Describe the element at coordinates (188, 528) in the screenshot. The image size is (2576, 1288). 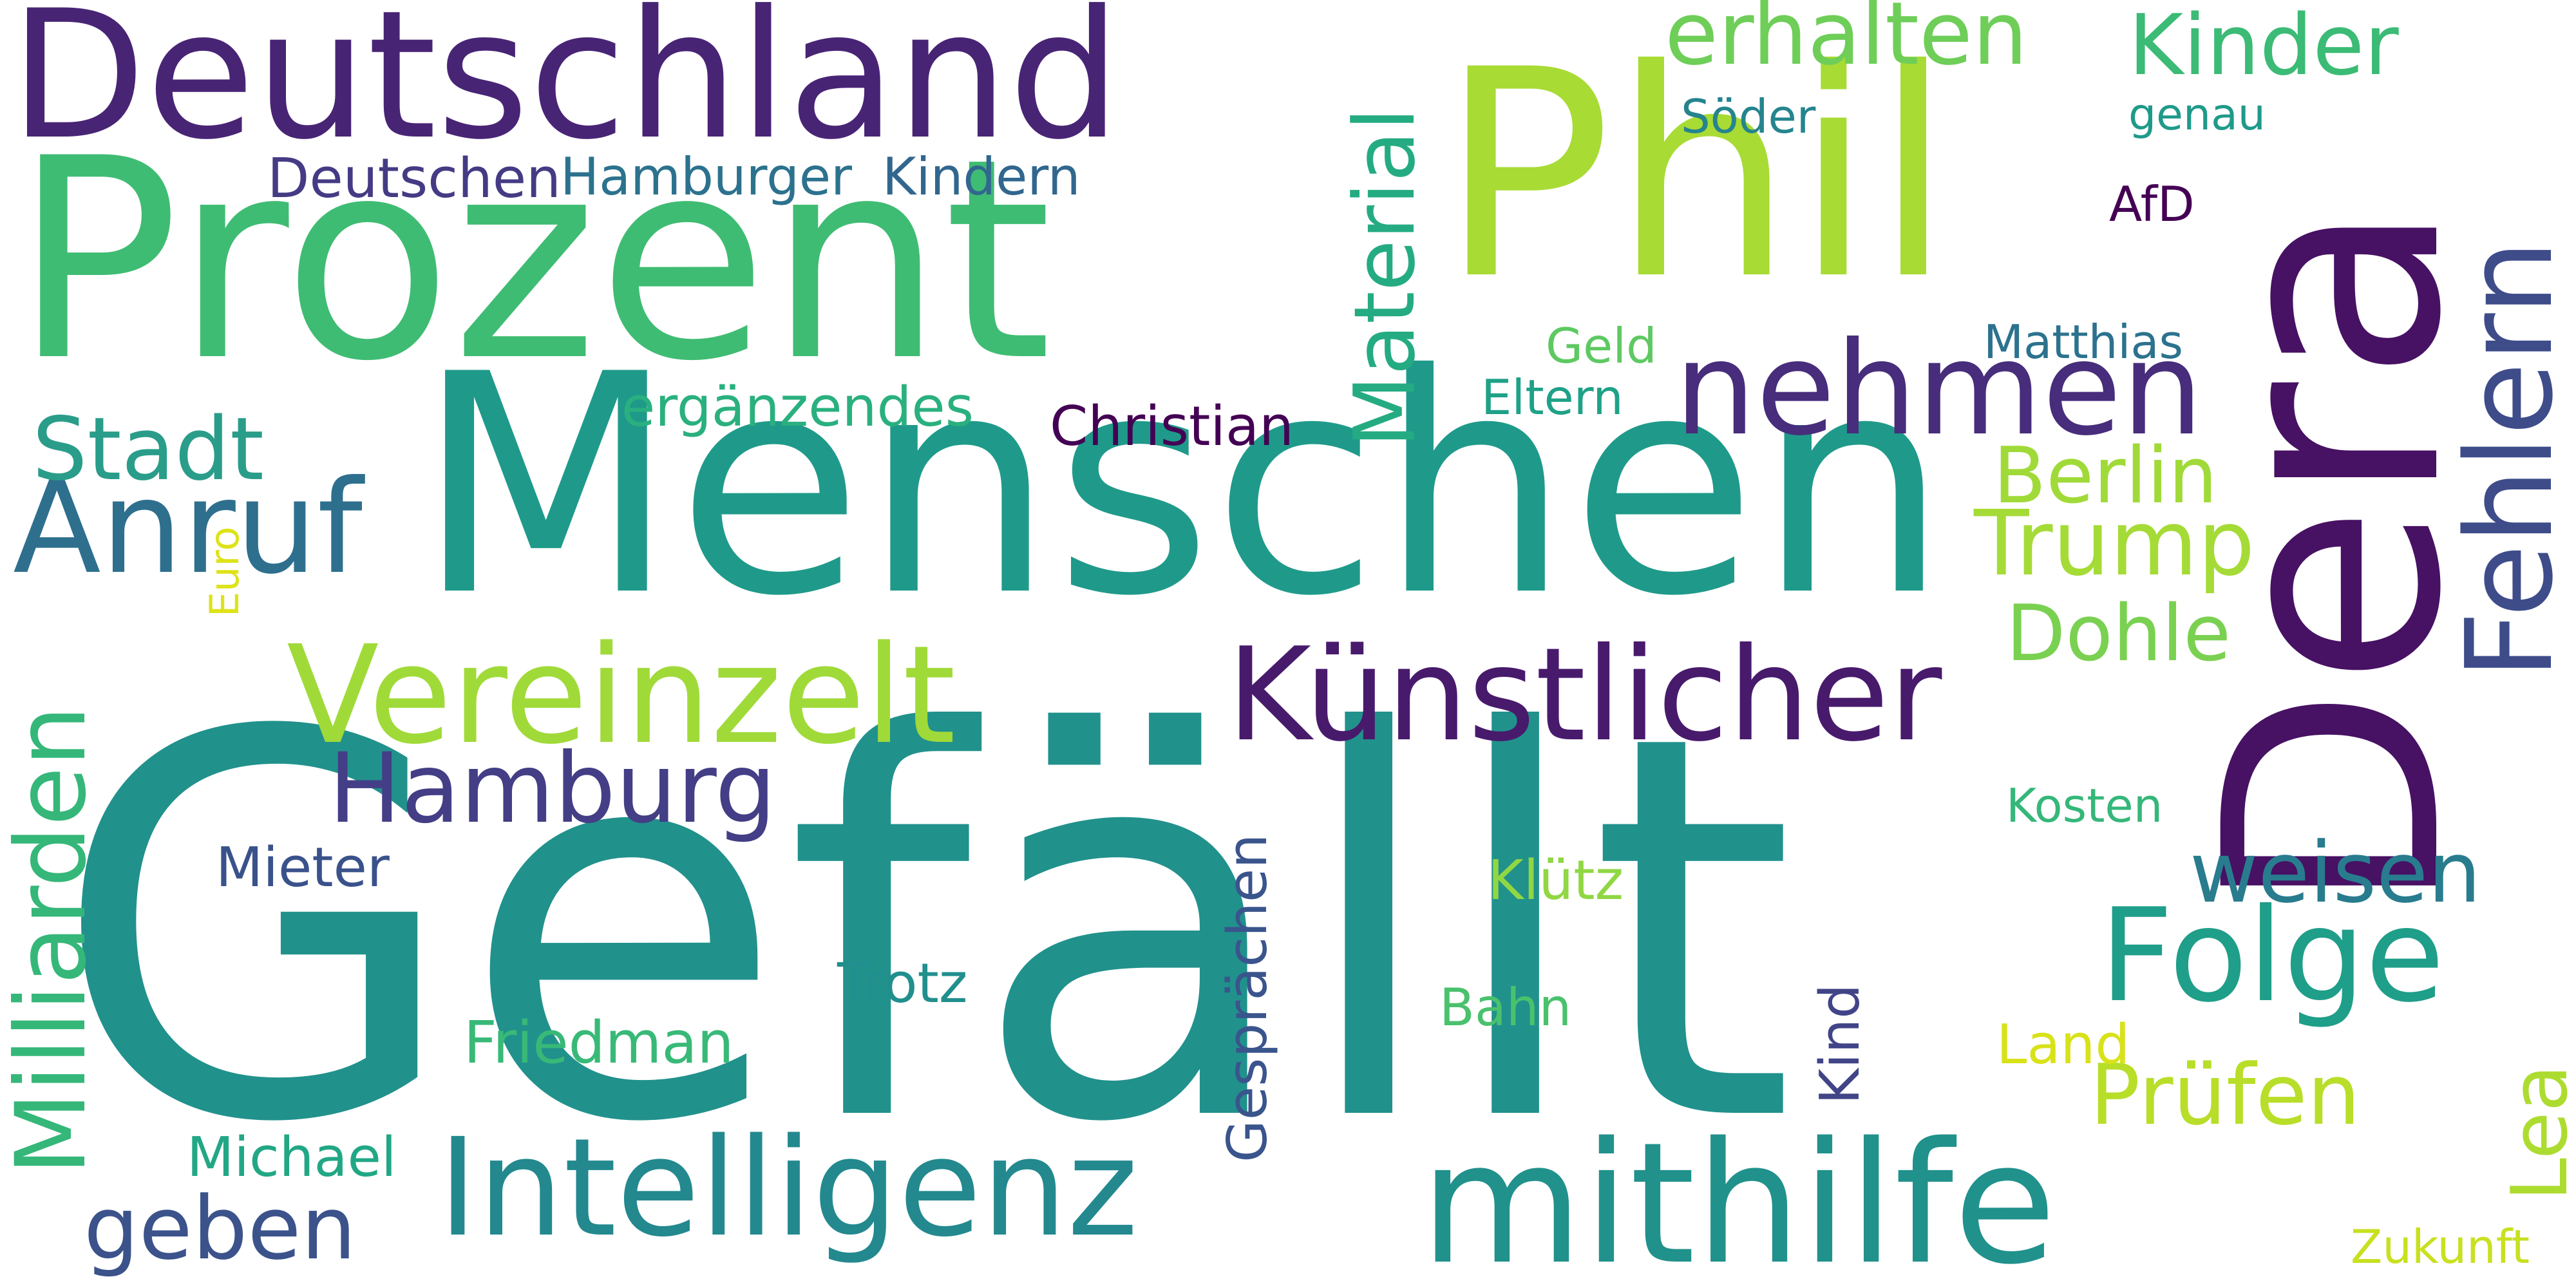
I see `word-anruf: Anruf` at that location.